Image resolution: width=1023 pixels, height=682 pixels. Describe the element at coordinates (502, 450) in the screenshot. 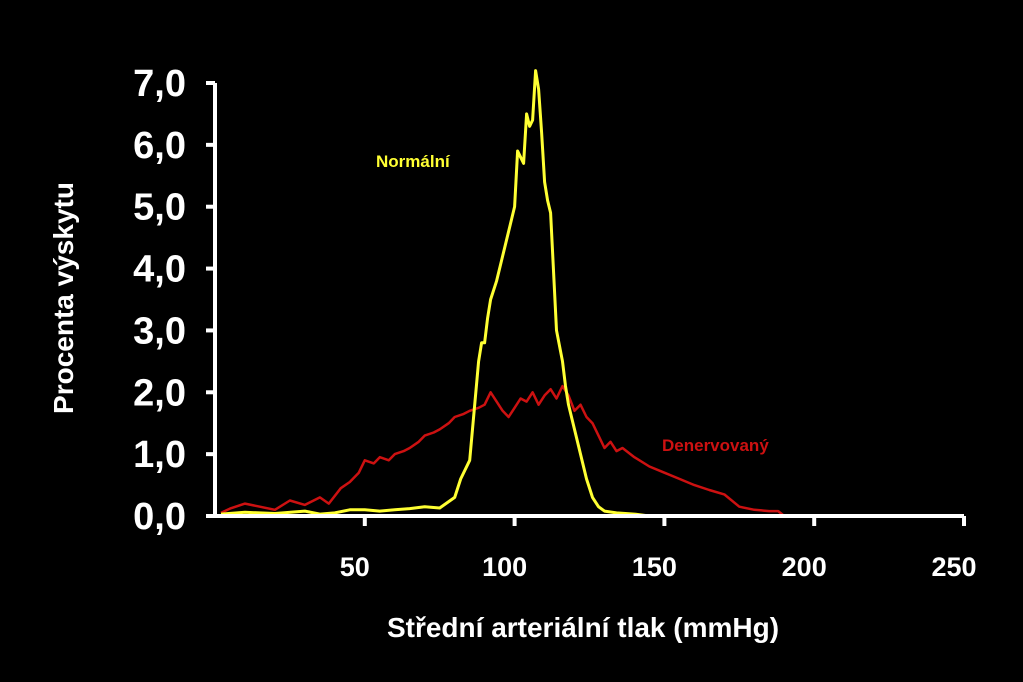

I see `series-line-denervovany` at that location.